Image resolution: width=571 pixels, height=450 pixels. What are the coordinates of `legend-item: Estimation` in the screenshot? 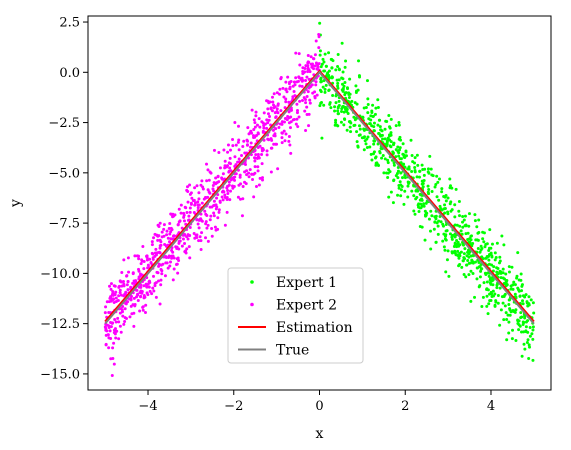 It's located at (295, 328).